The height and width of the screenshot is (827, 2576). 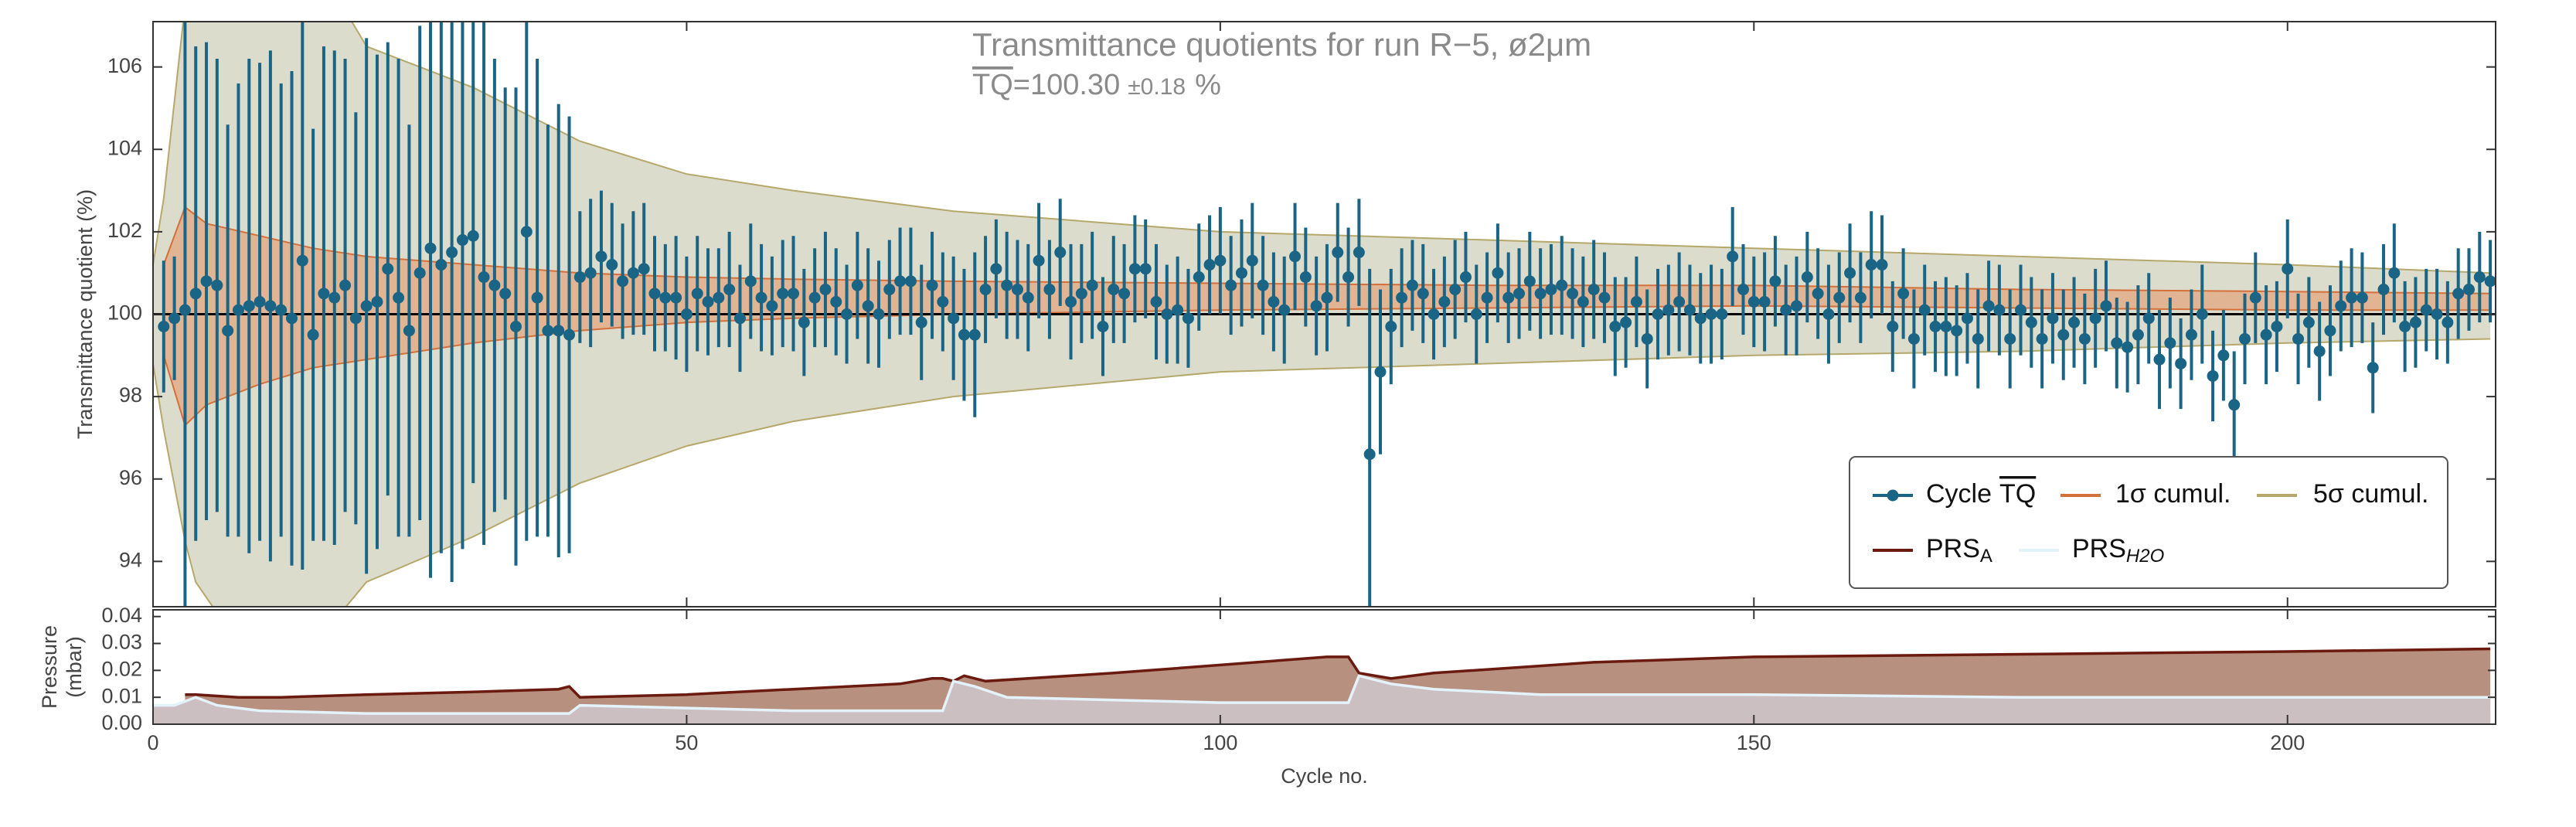 What do you see at coordinates (1322, 700) in the screenshot?
I see `area-fill` at bounding box center [1322, 700].